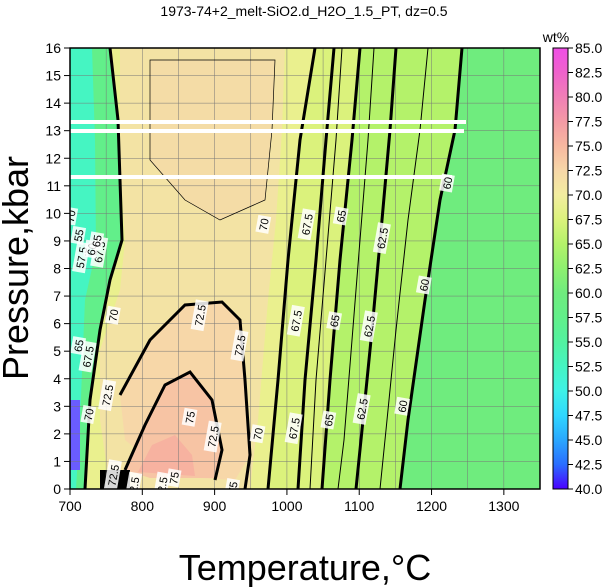 The height and width of the screenshot is (587, 608). I want to click on y-tick-label: 6, so click(57, 324).